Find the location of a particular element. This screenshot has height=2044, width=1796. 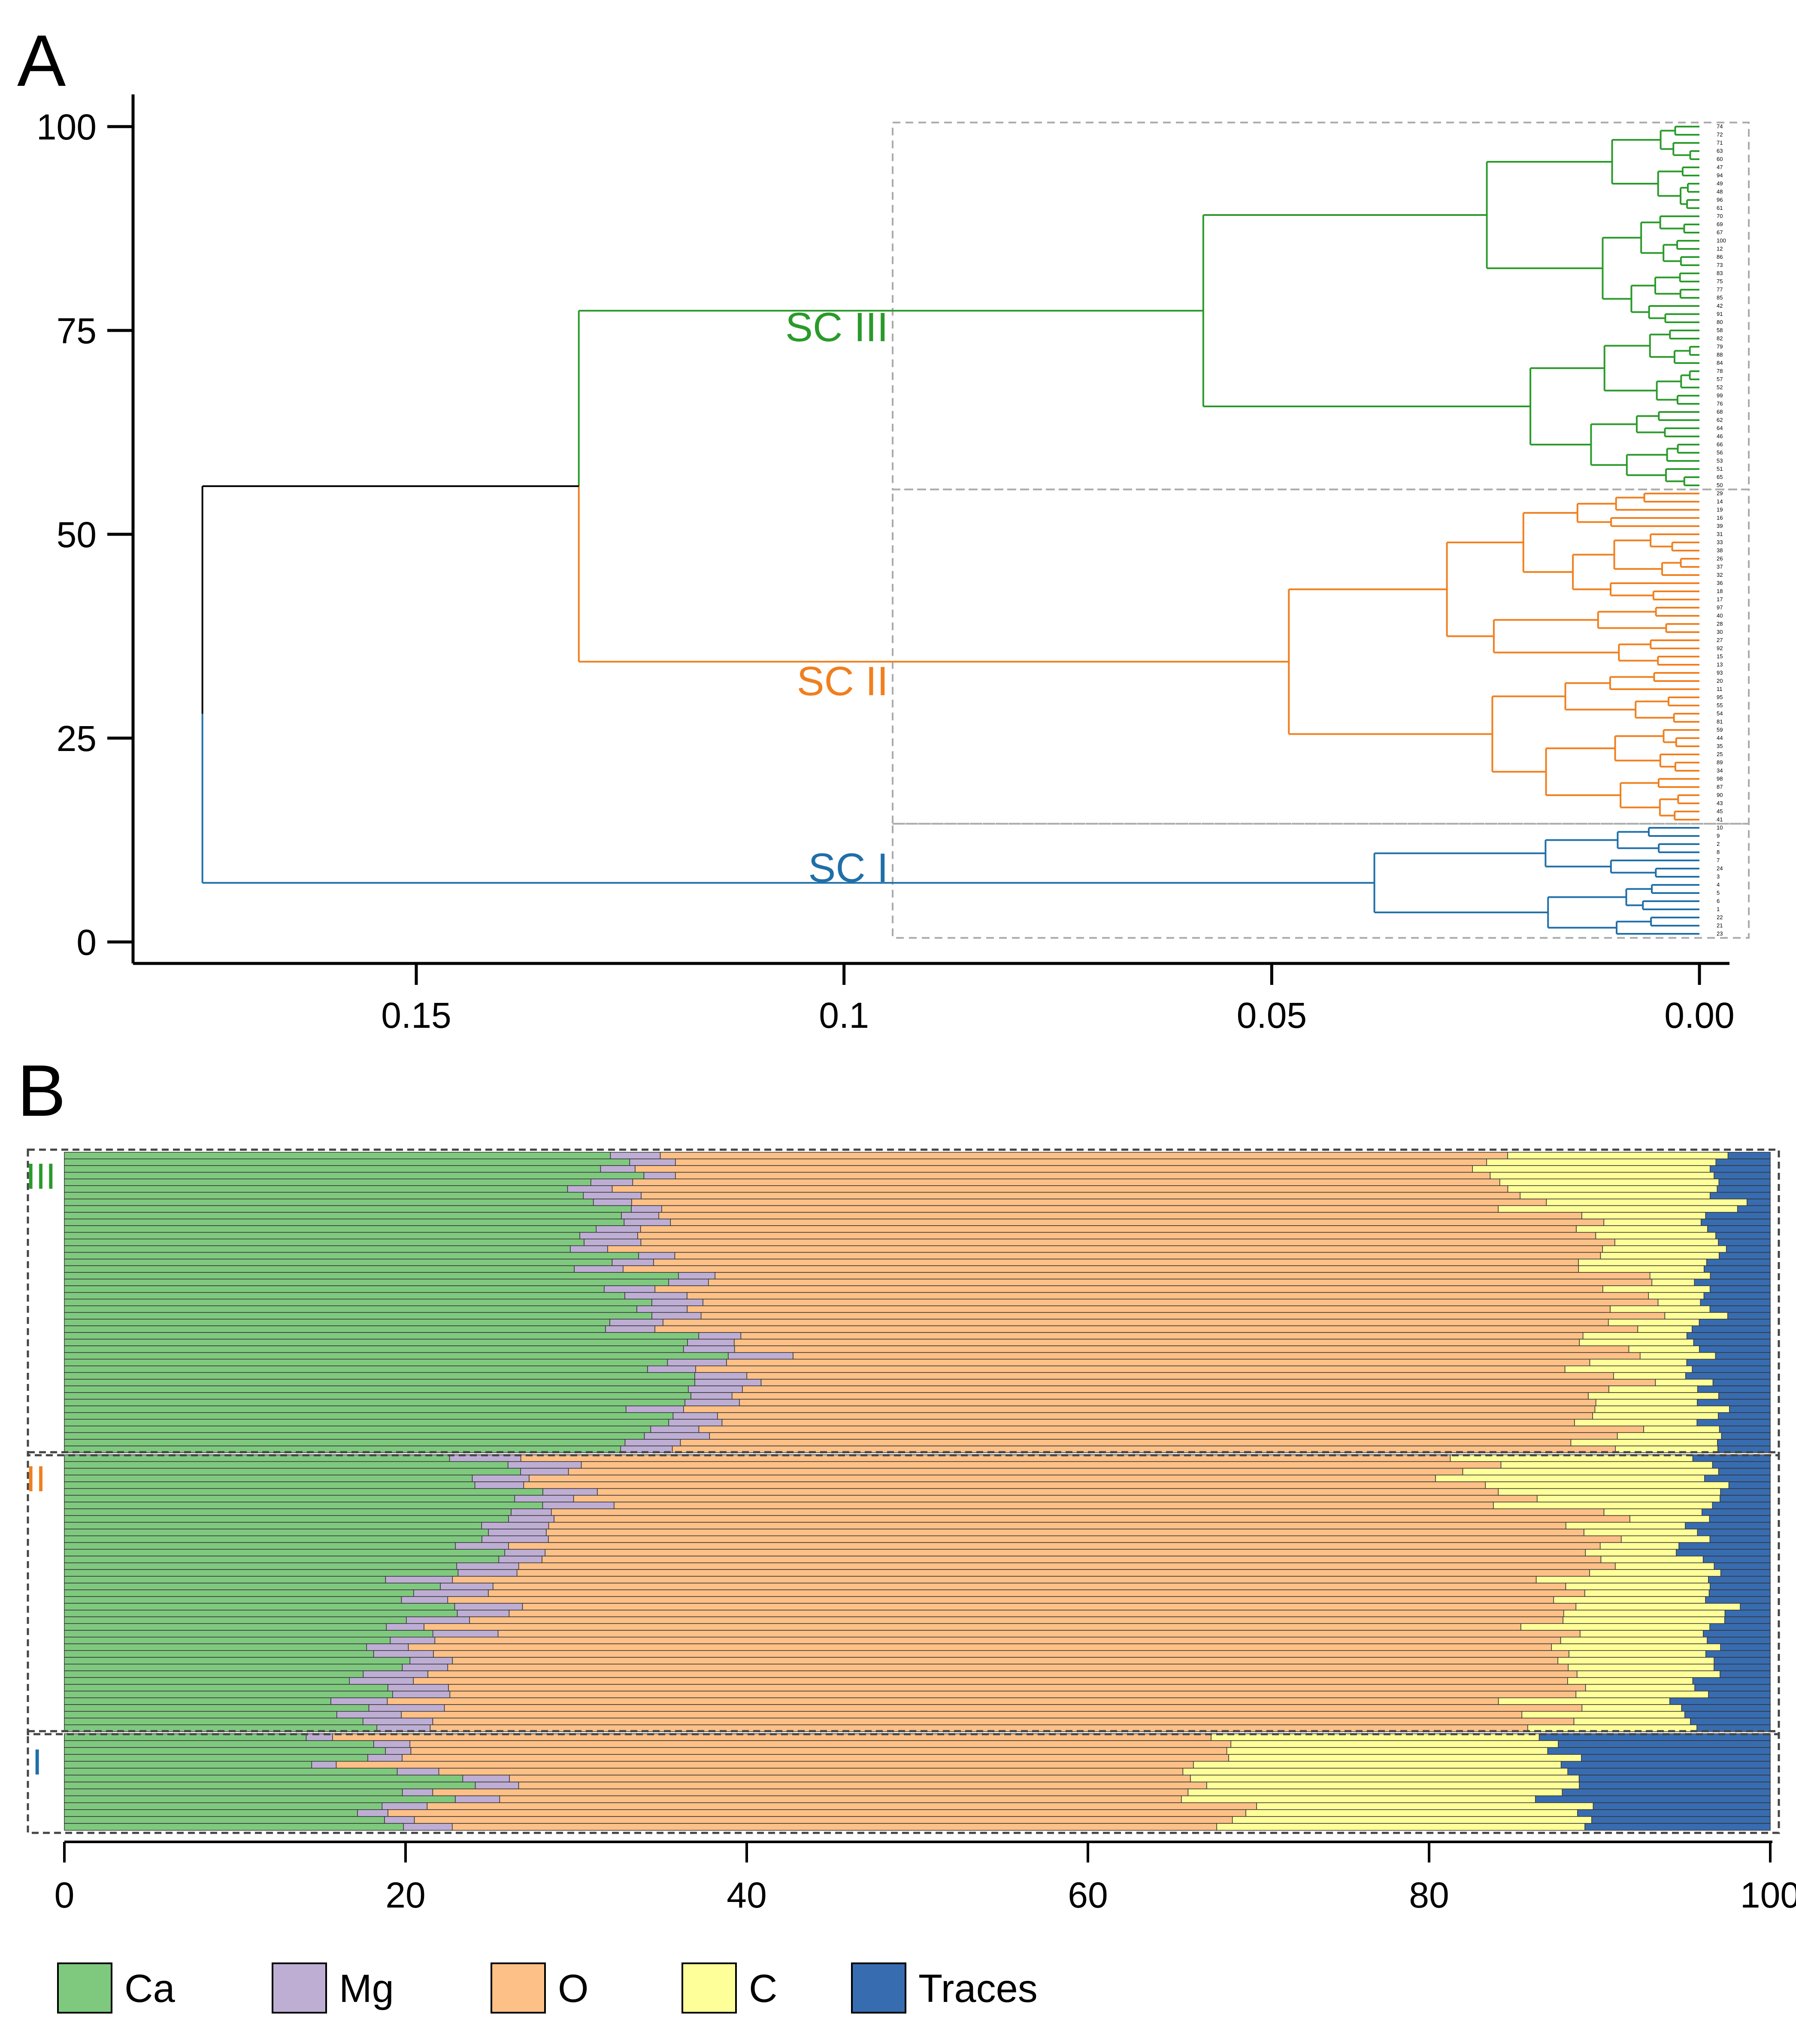

leaf-label: 5 is located at coordinates (1718, 893).